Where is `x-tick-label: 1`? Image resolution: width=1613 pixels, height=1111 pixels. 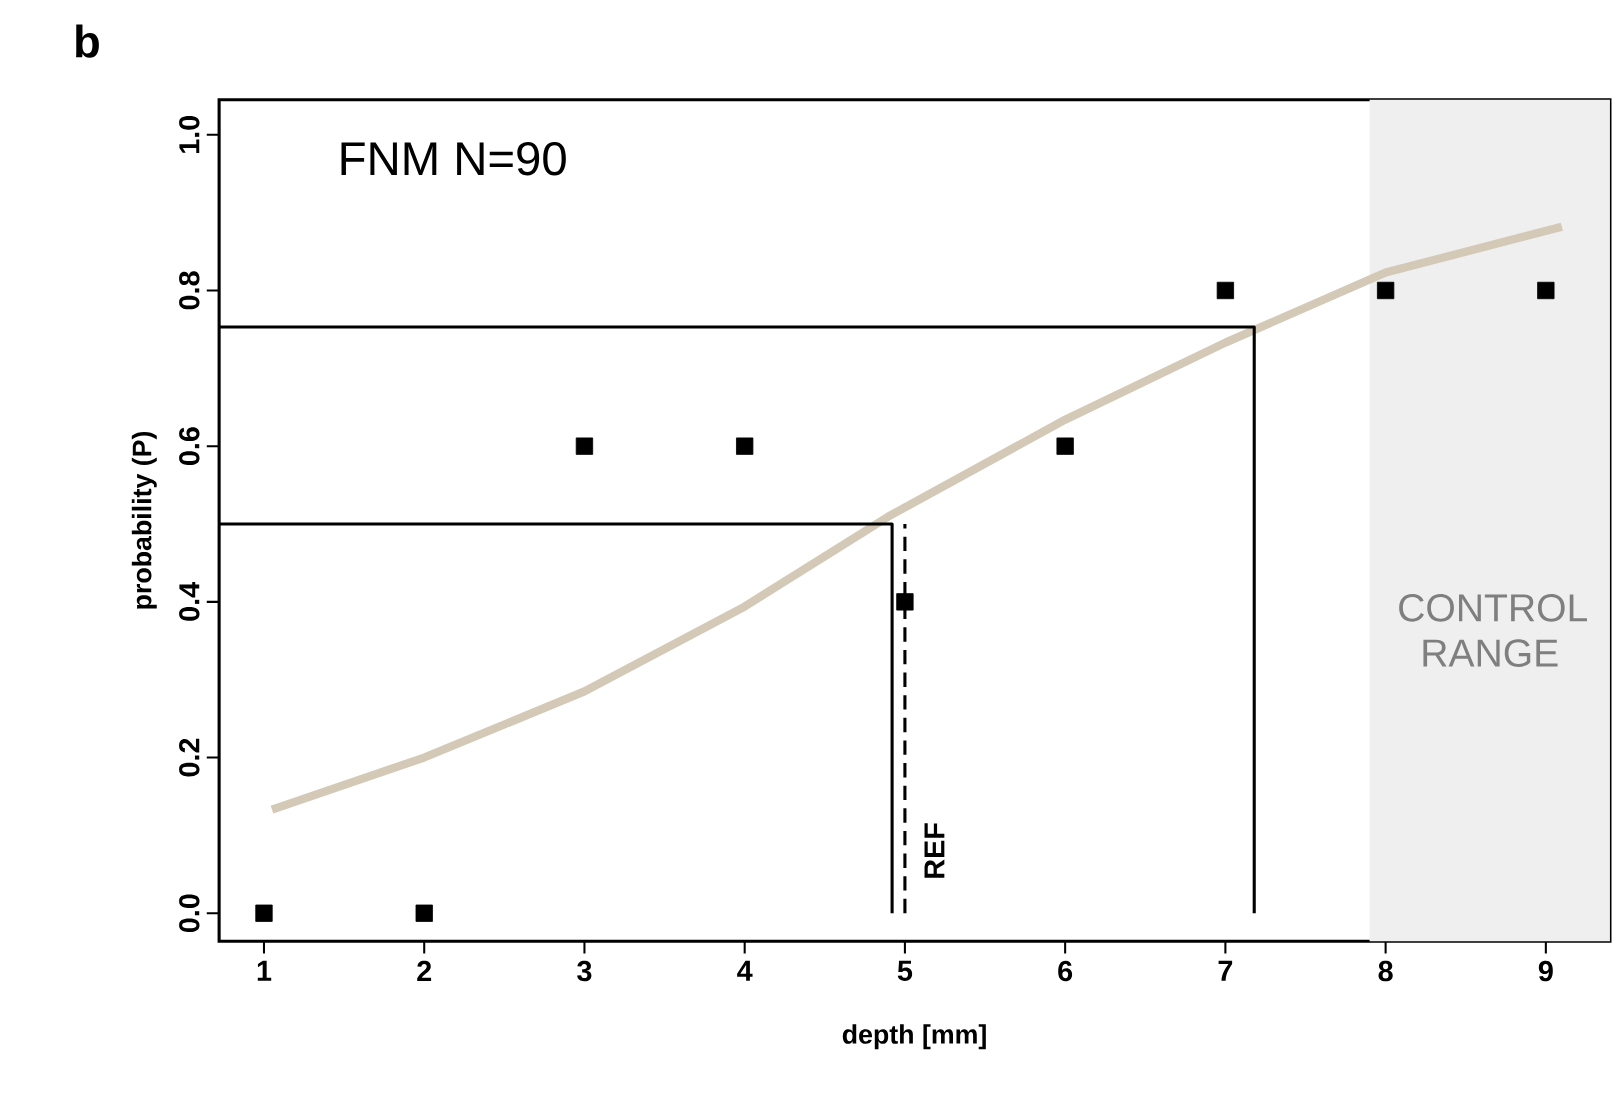
x-tick-label: 1 is located at coordinates (264, 970).